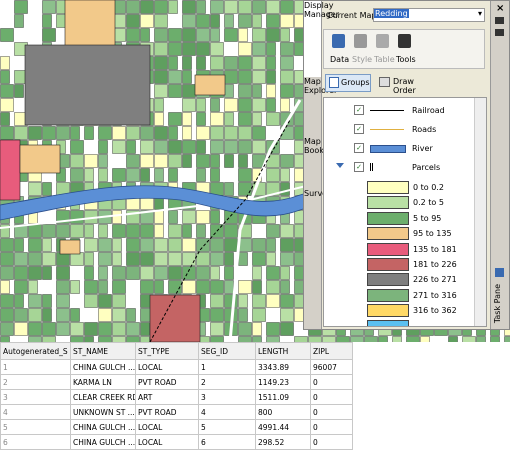  I want to click on layer-symbol, so click(387, 110).